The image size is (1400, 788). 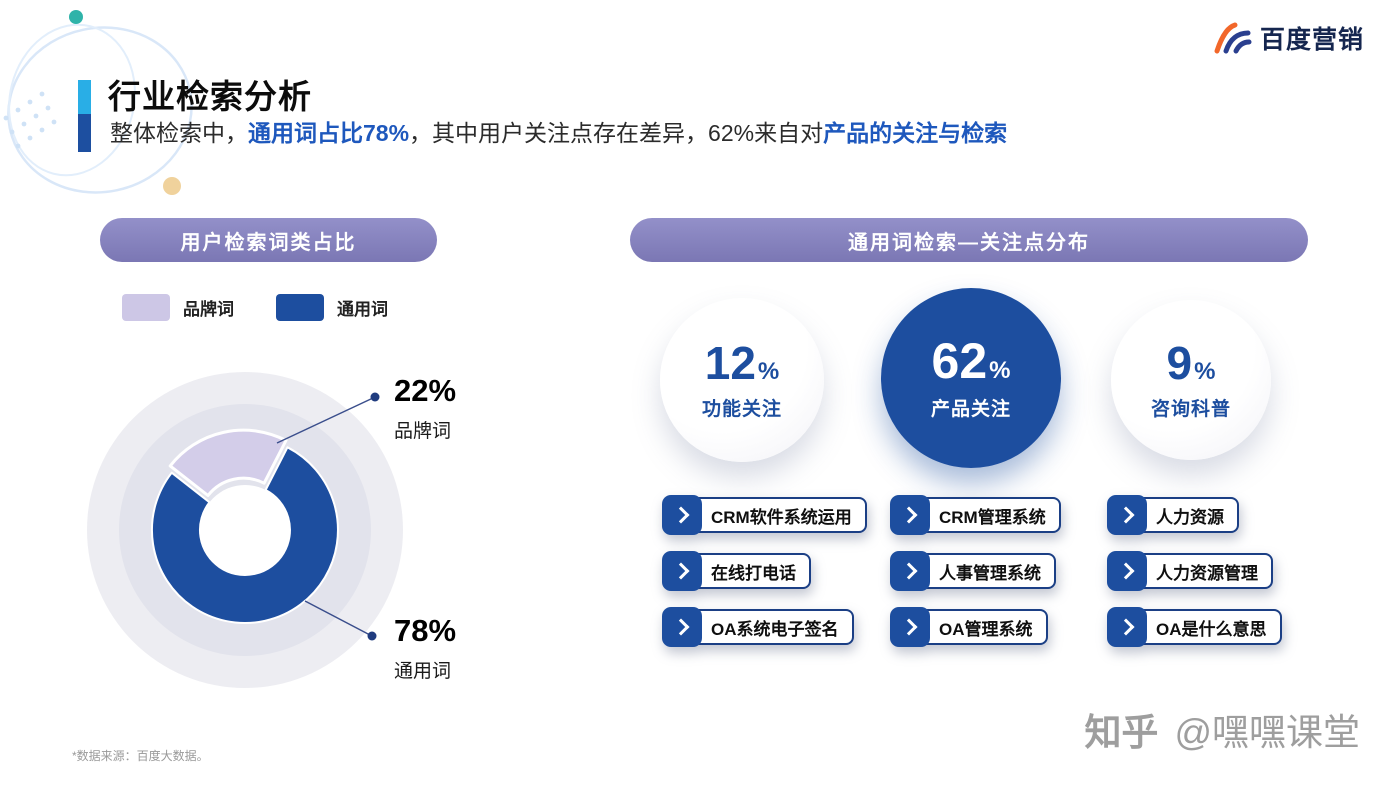 What do you see at coordinates (268, 240) in the screenshot?
I see `left-panel-title: 用户检索词类占比` at bounding box center [268, 240].